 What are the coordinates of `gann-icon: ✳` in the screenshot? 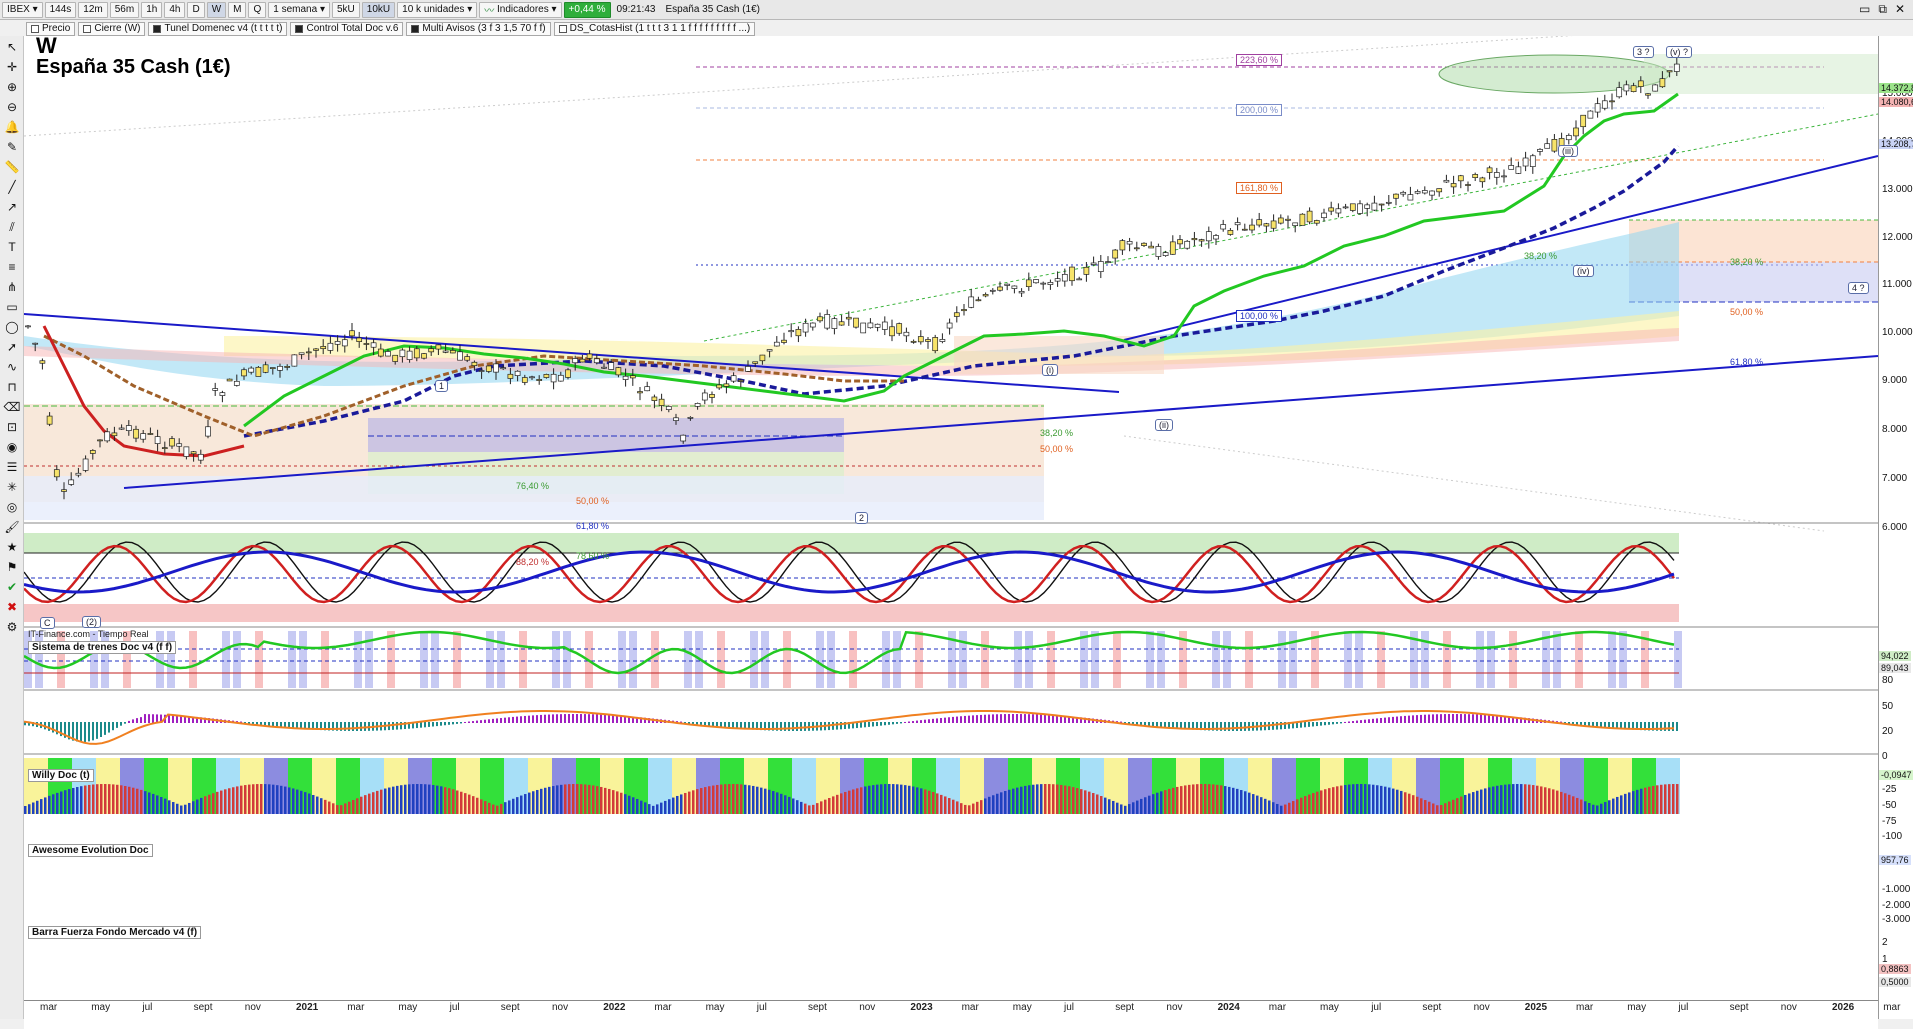 It's located at (12, 487).